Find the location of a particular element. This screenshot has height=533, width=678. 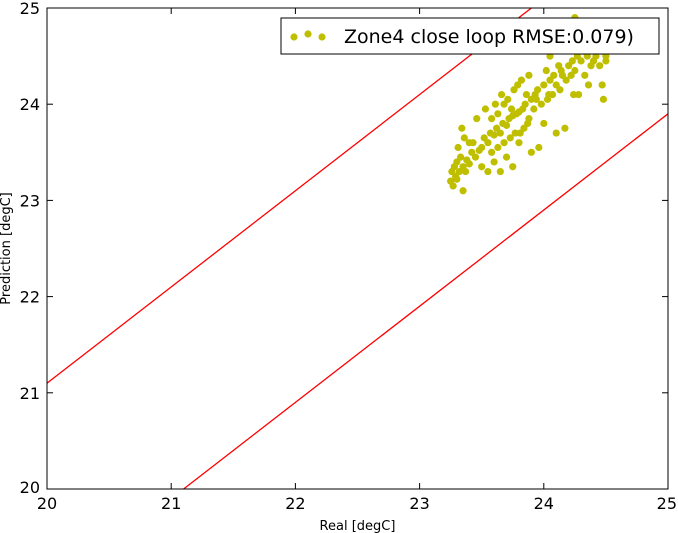

y-tick-label: 21 is located at coordinates (30, 393).